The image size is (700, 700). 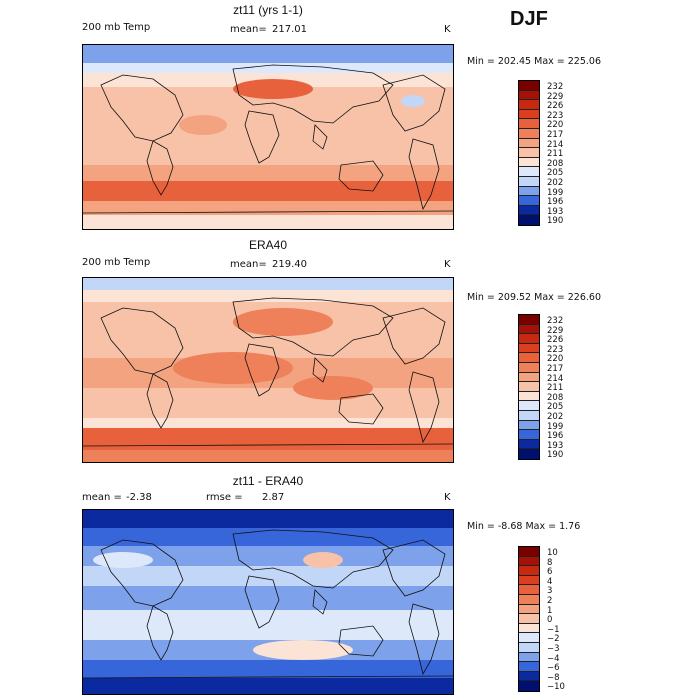 I want to click on panel1-map, so click(x=268, y=137).